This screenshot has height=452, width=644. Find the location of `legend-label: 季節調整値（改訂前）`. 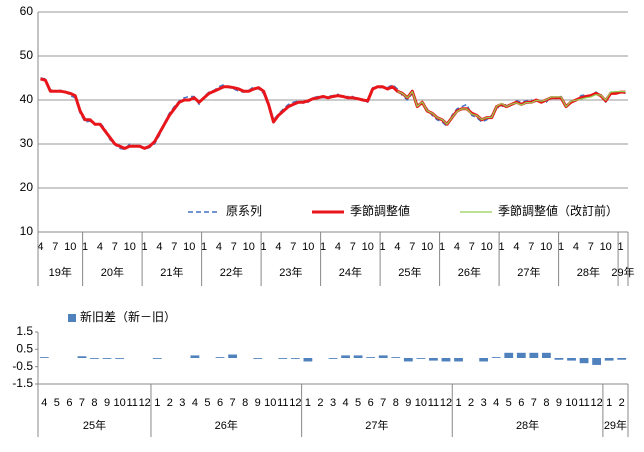

legend-label: 季節調整値（改訂前） is located at coordinates (558, 210).